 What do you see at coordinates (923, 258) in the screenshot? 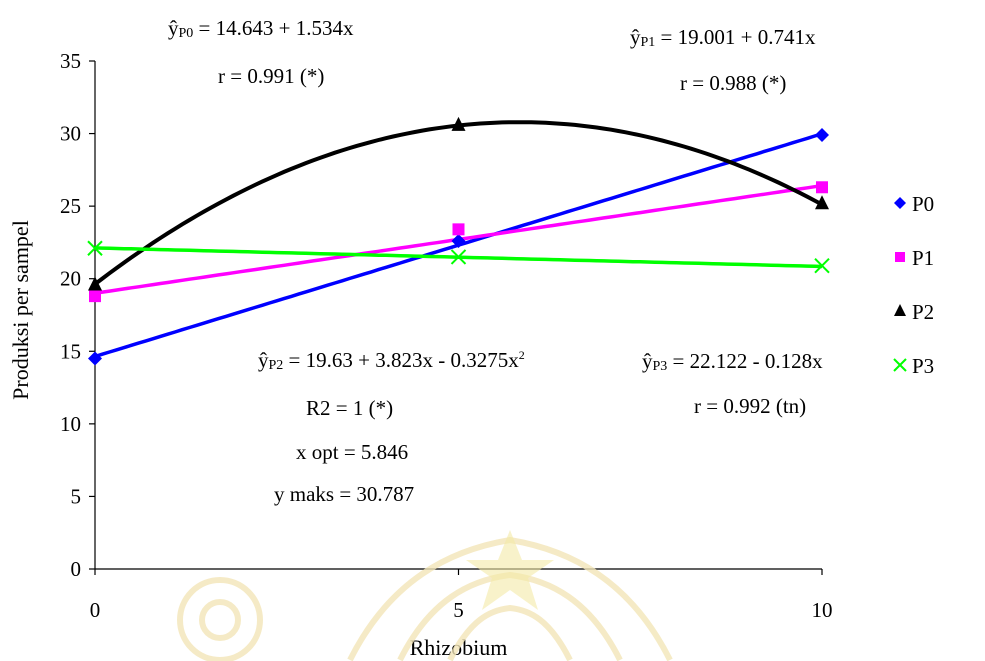
I see `legend-label-p1: P1` at bounding box center [923, 258].